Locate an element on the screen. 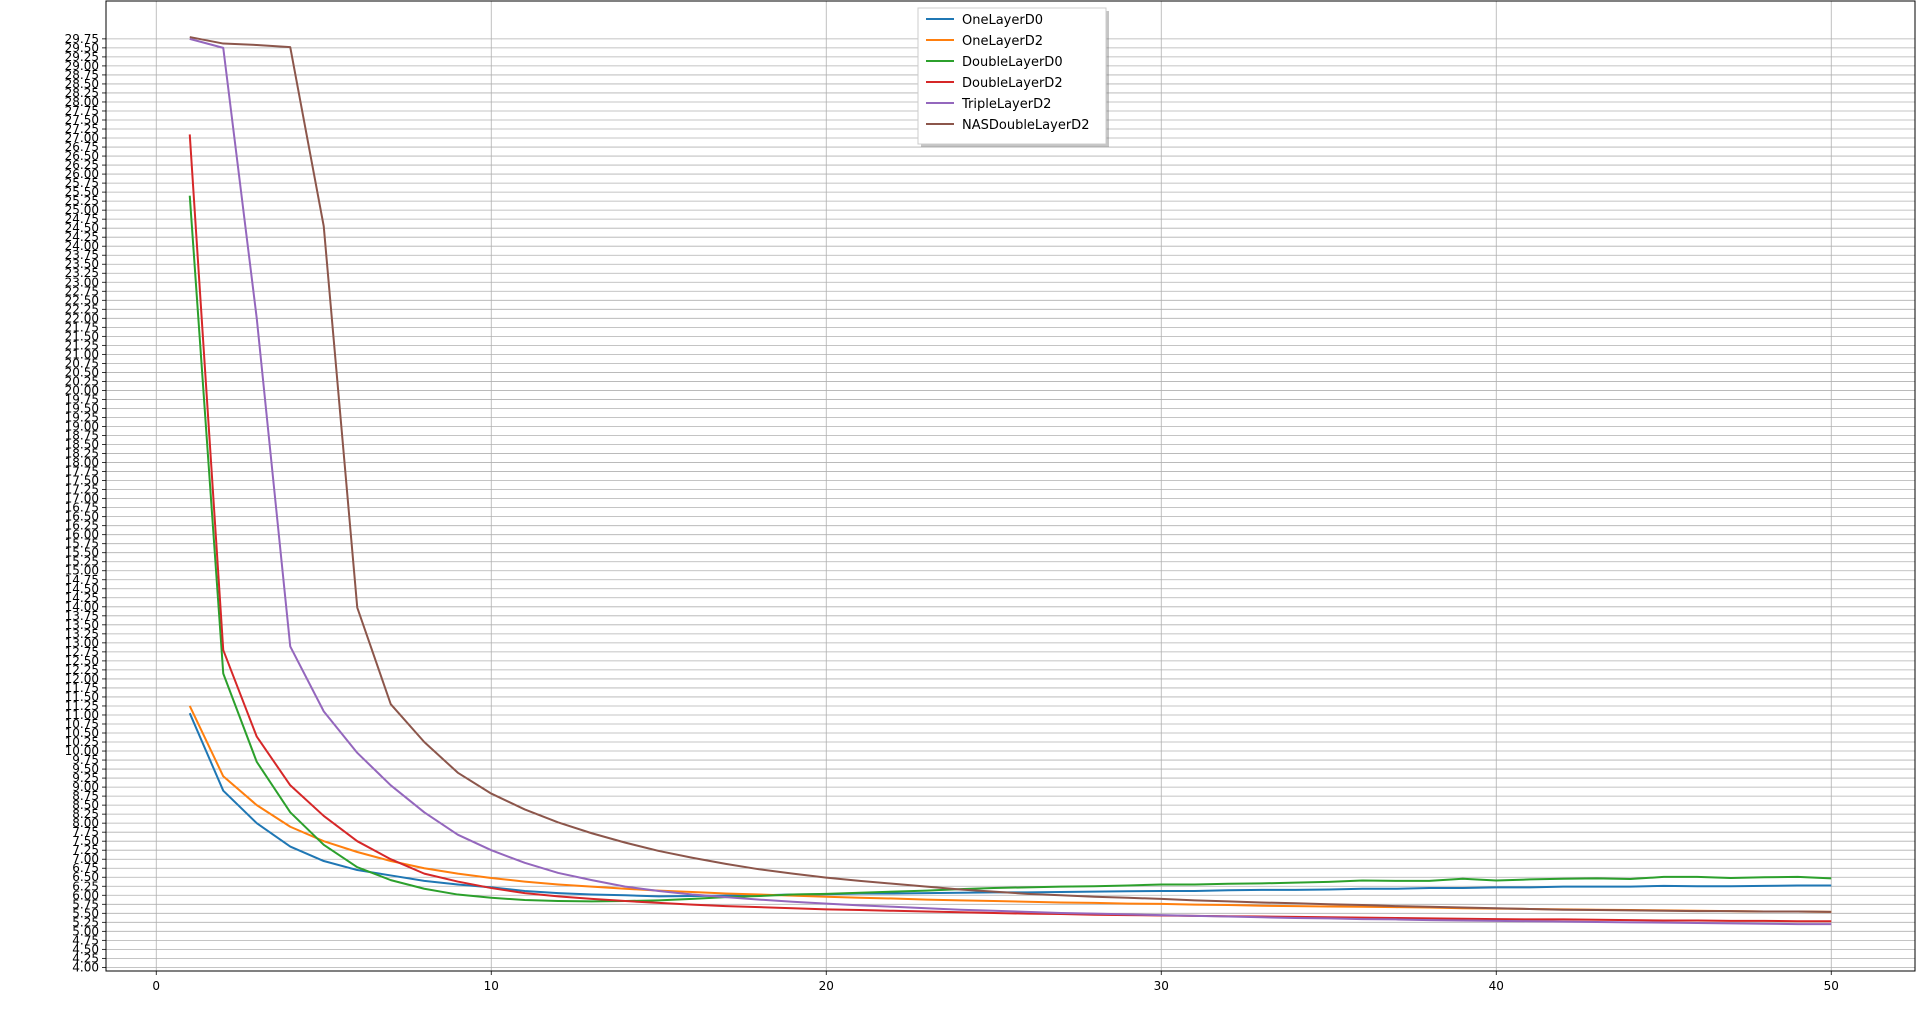 The image size is (1920, 1022). y-tick-label: 27.75 is located at coordinates (82, 111).